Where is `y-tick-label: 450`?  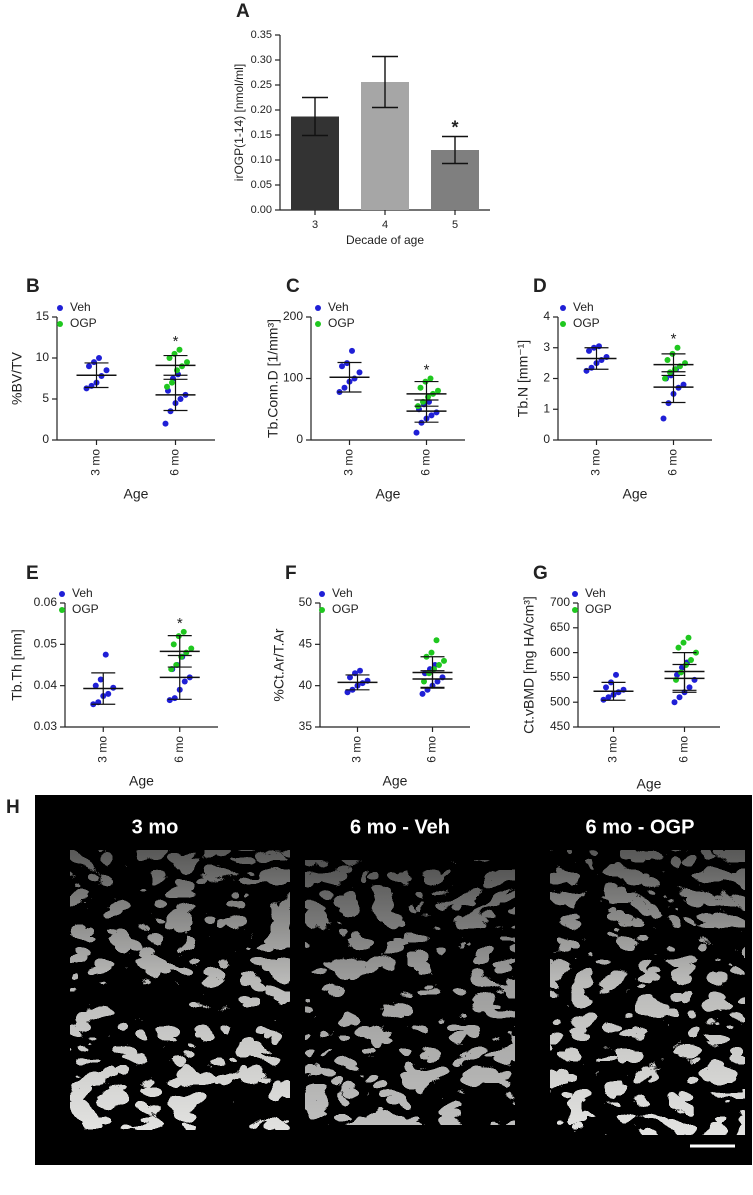
y-tick-label: 450 is located at coordinates (560, 726).